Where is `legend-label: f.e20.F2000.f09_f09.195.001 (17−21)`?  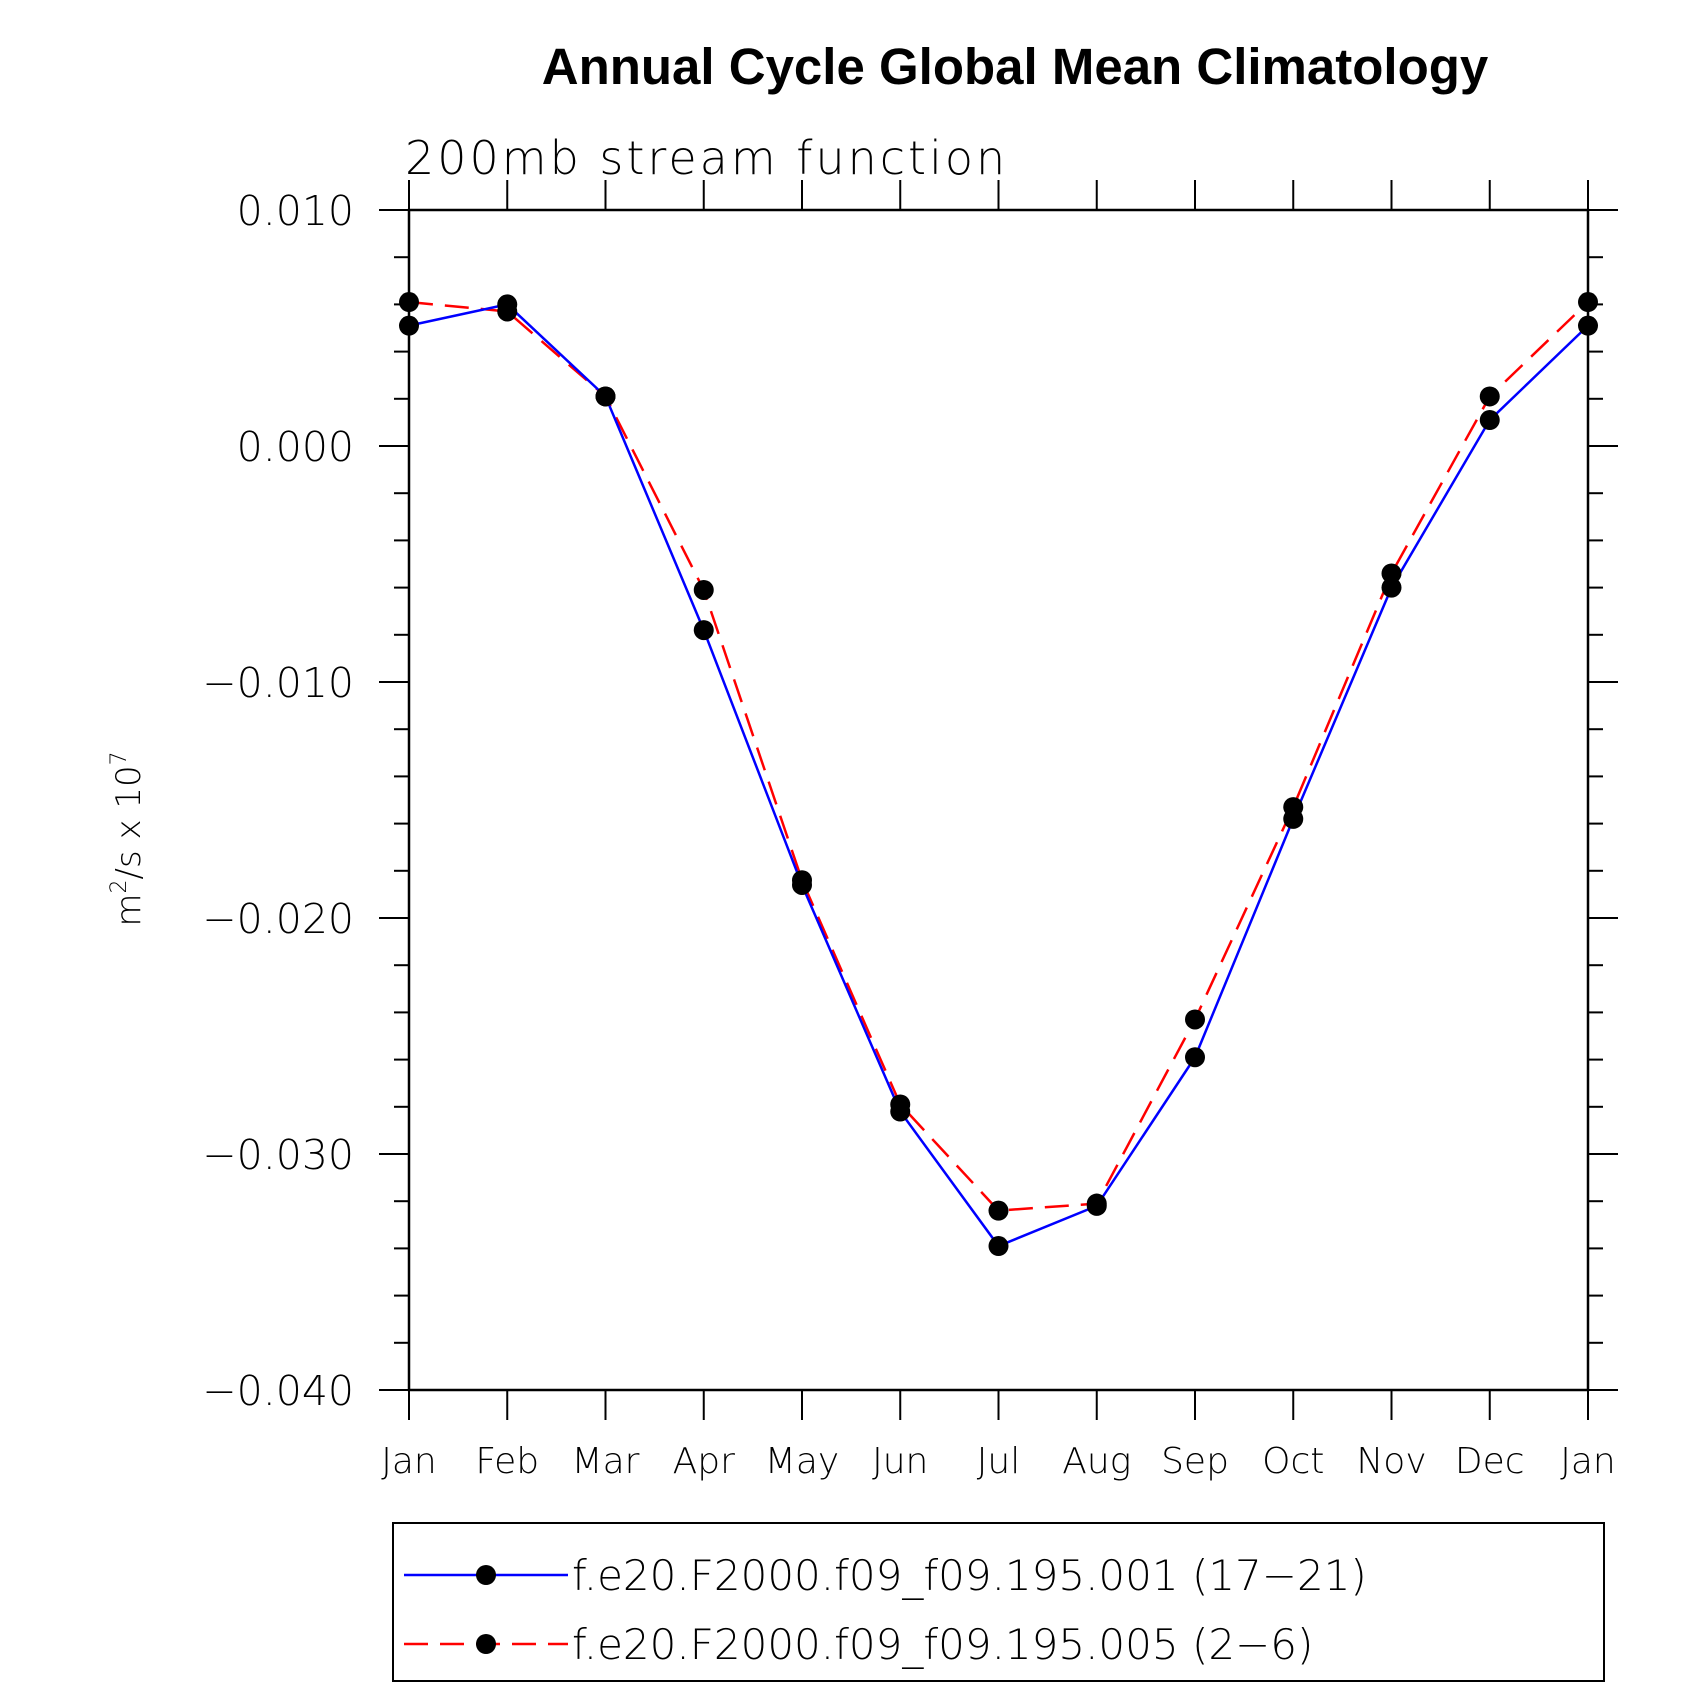 legend-label: f.e20.F2000.f09_f09.195.001 (17−21) is located at coordinates (969, 1575).